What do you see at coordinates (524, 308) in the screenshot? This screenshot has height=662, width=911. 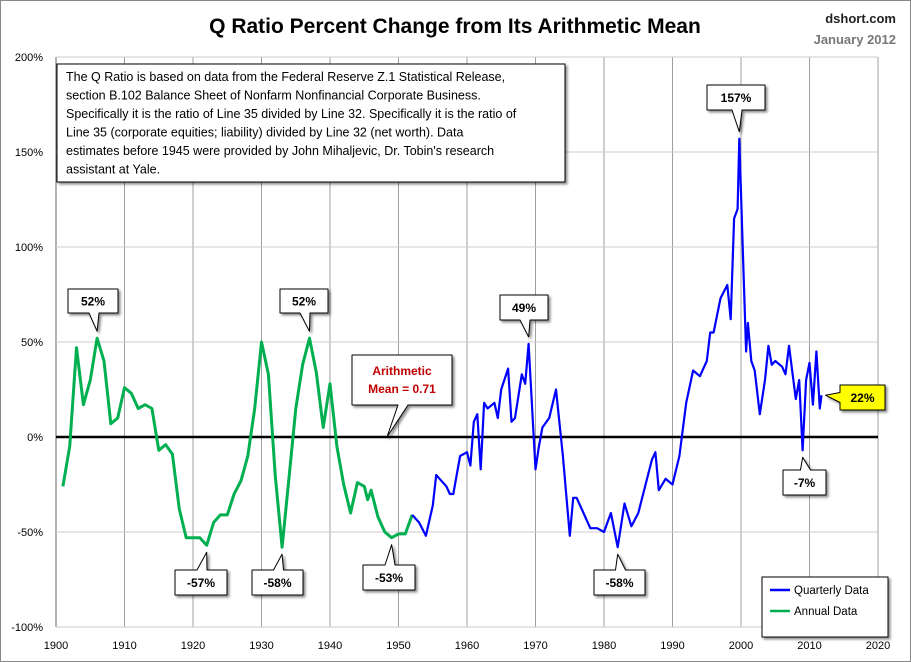 I see `data-callout-label: 49%` at bounding box center [524, 308].